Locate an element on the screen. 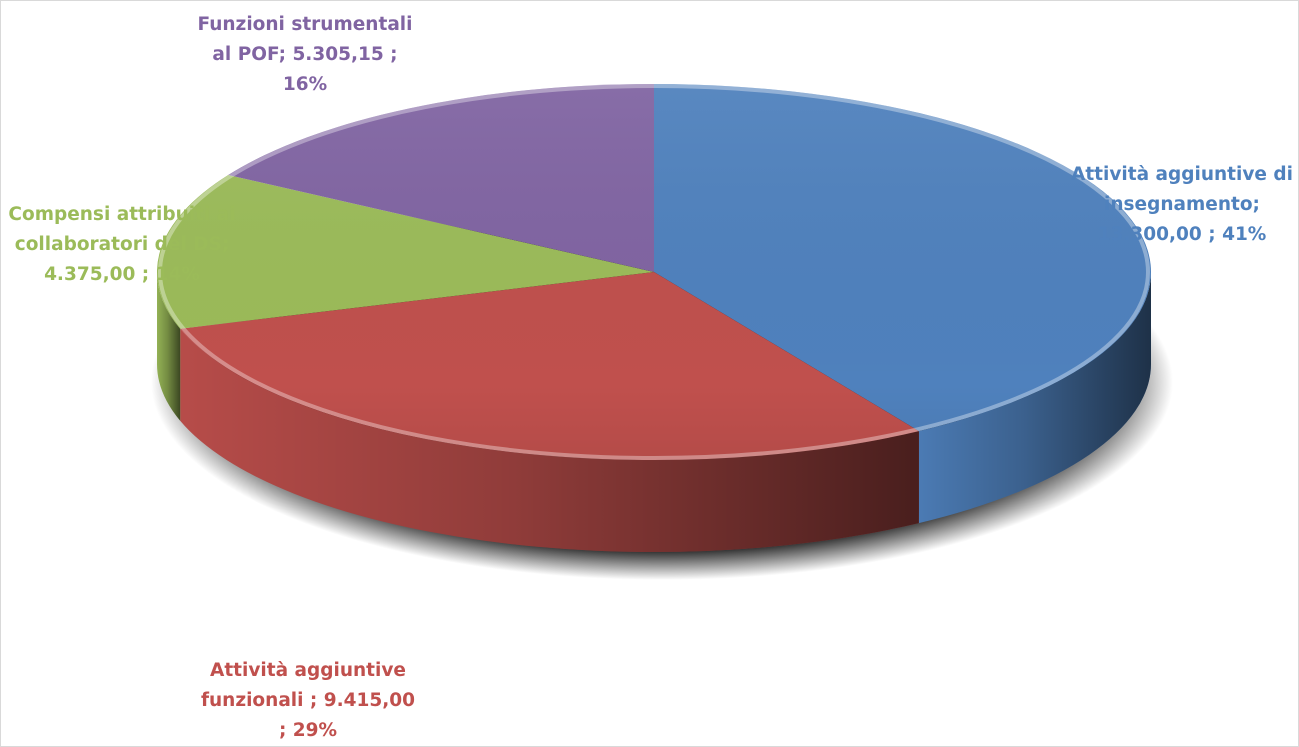  data-label-line: funzionali ; 9.415,00 is located at coordinates (308, 700).